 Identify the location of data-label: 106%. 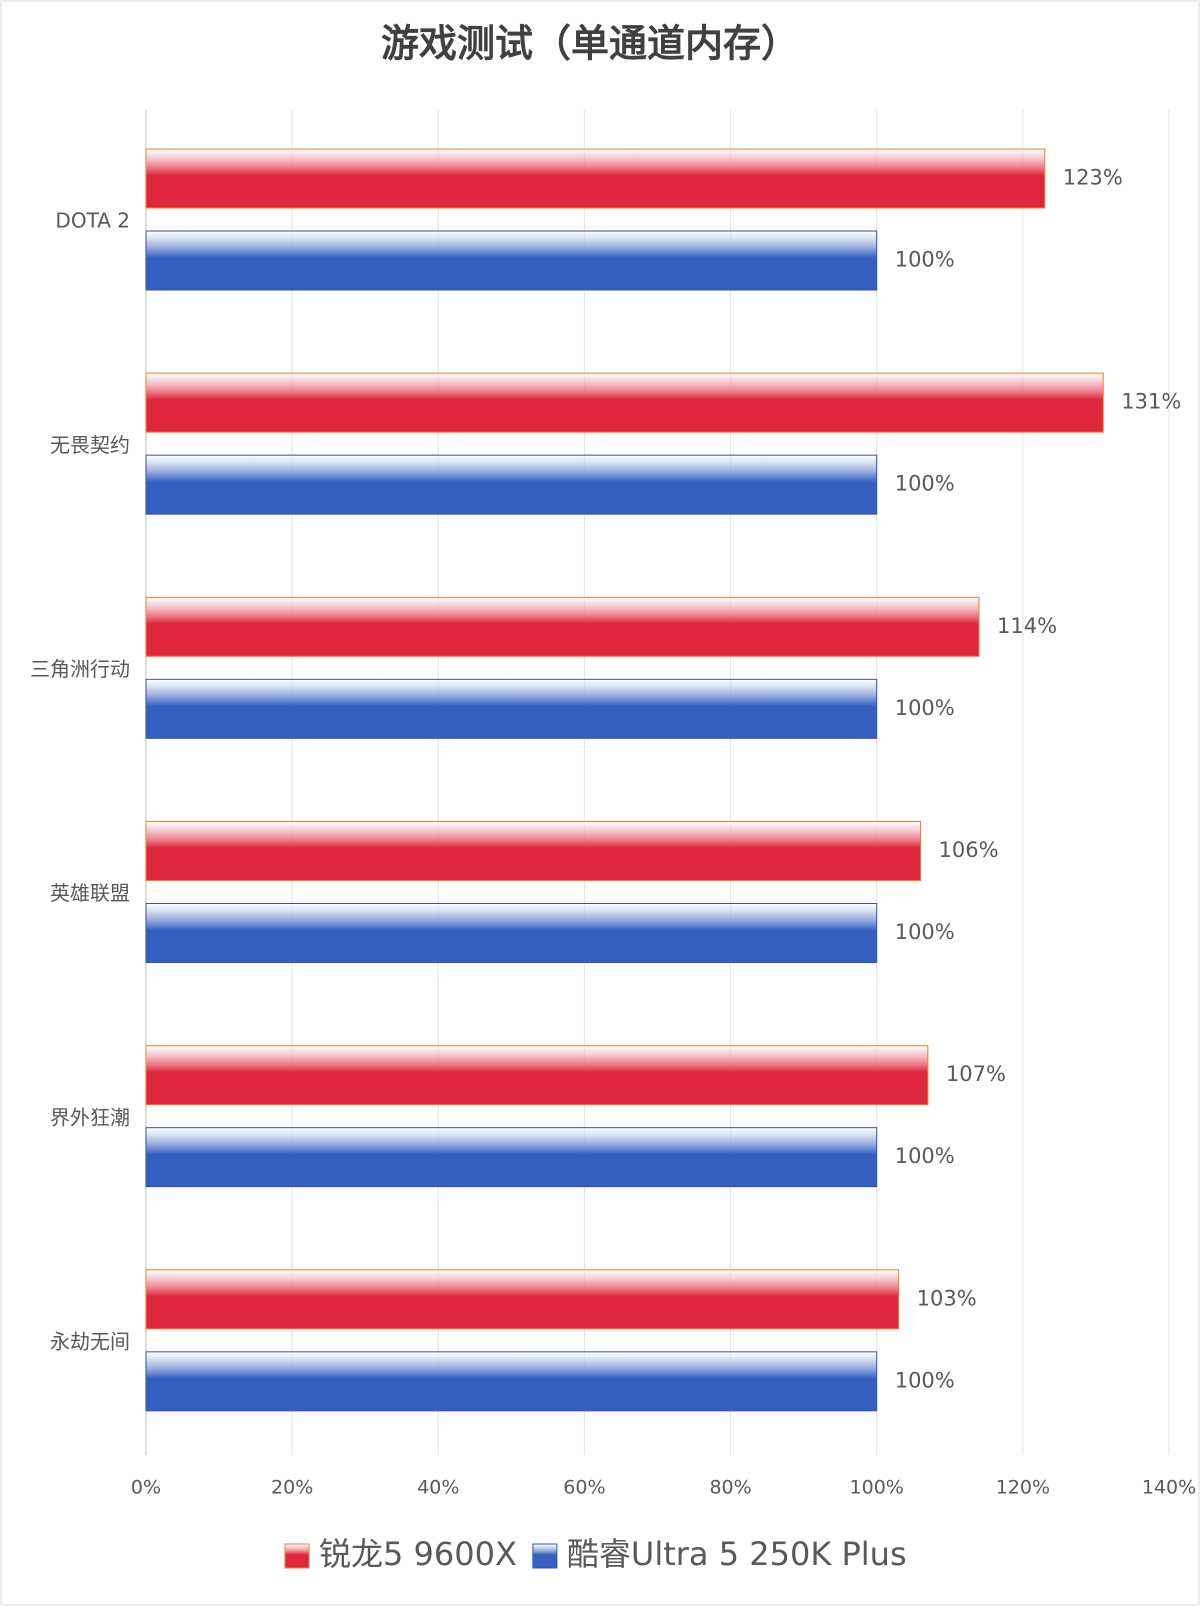
(969, 850).